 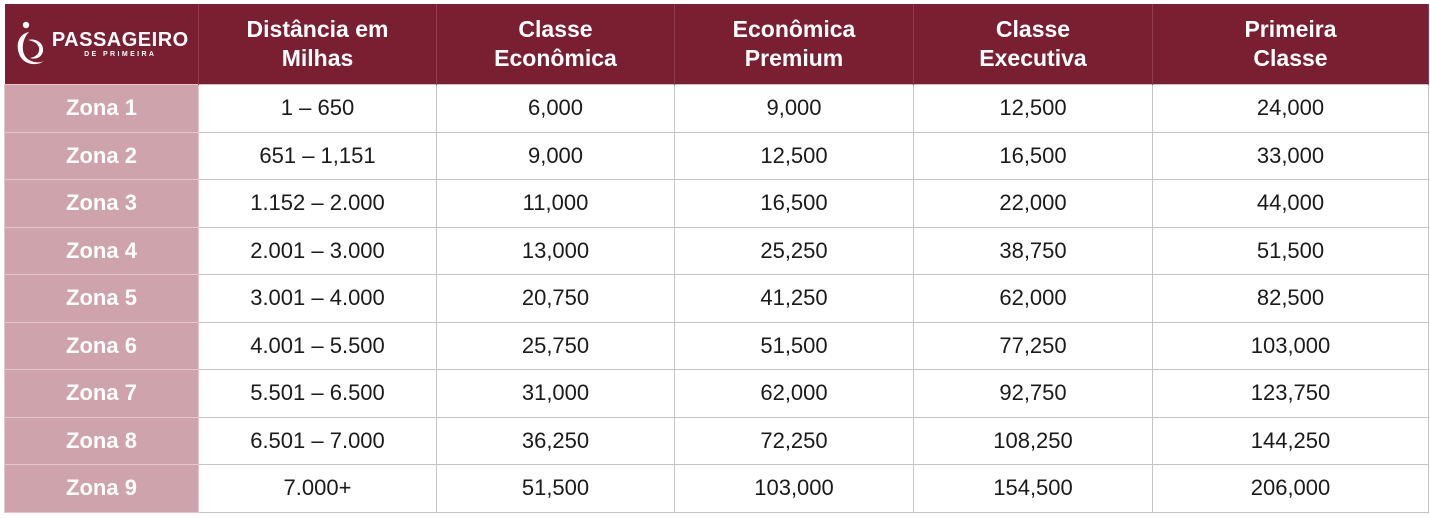 I want to click on distance-cell: 4.001 – 5.500, so click(x=317, y=345).